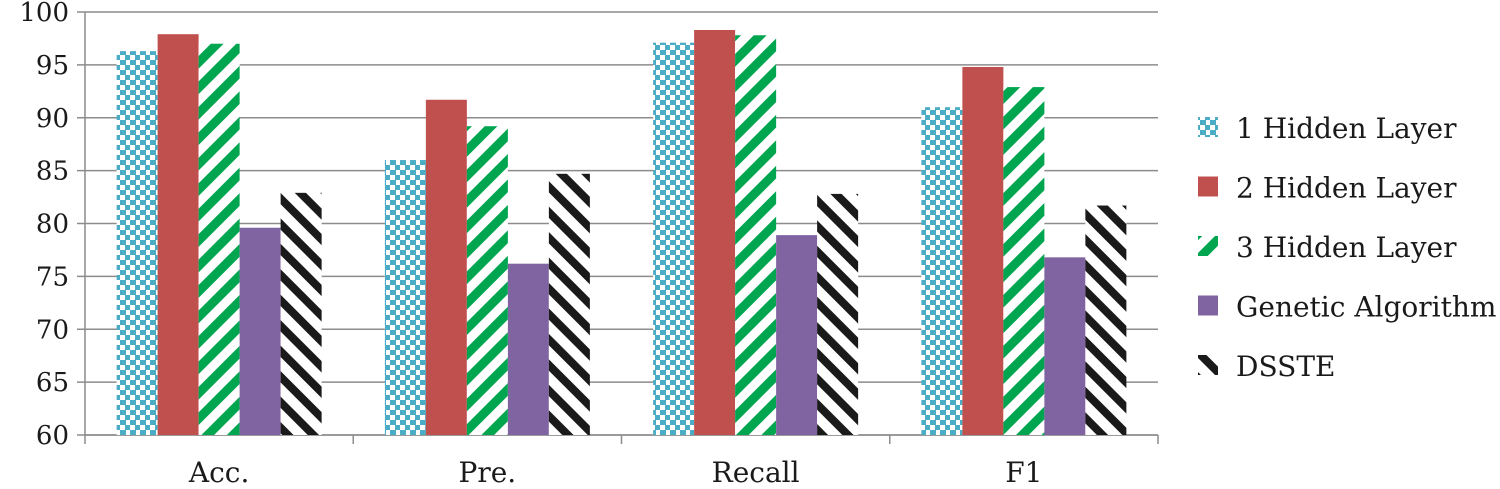  Describe the element at coordinates (838, 314) in the screenshot. I see `bar-dsste-recall` at that location.